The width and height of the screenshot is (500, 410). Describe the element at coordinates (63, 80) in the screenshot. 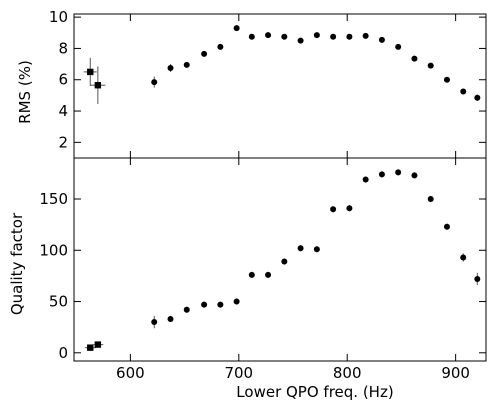

I see `y-tick-label: 6` at that location.